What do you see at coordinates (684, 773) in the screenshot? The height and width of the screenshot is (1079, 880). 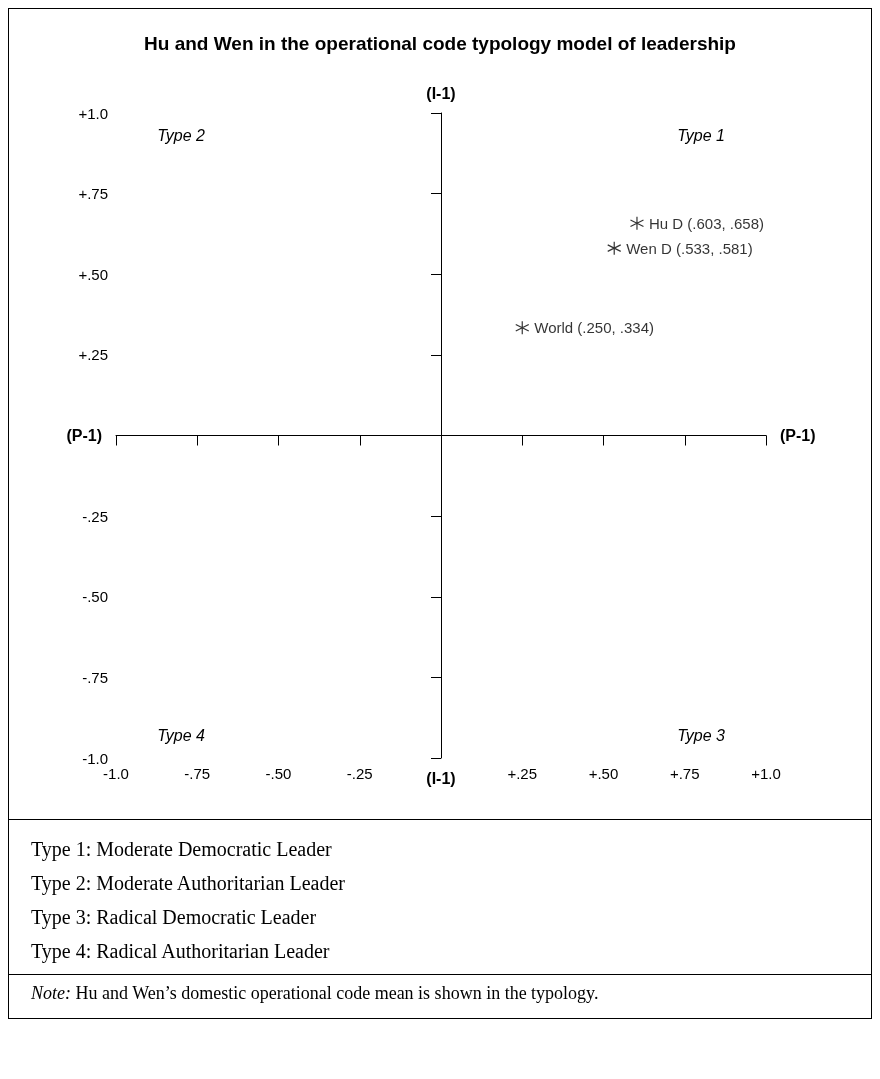 I see `x-tick-label: +.75` at bounding box center [684, 773].